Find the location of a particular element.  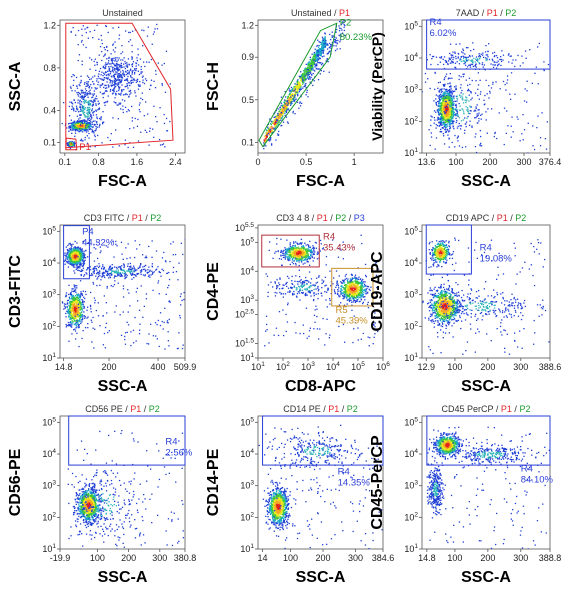

x-tick-label: 376.4 is located at coordinates (550, 162).